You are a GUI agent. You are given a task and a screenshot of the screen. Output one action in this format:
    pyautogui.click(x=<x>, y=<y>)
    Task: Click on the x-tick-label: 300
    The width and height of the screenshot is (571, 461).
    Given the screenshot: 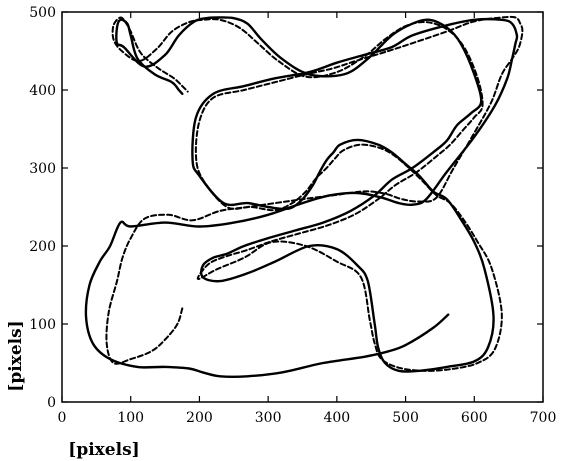 What is the action you would take?
    pyautogui.click(x=268, y=418)
    